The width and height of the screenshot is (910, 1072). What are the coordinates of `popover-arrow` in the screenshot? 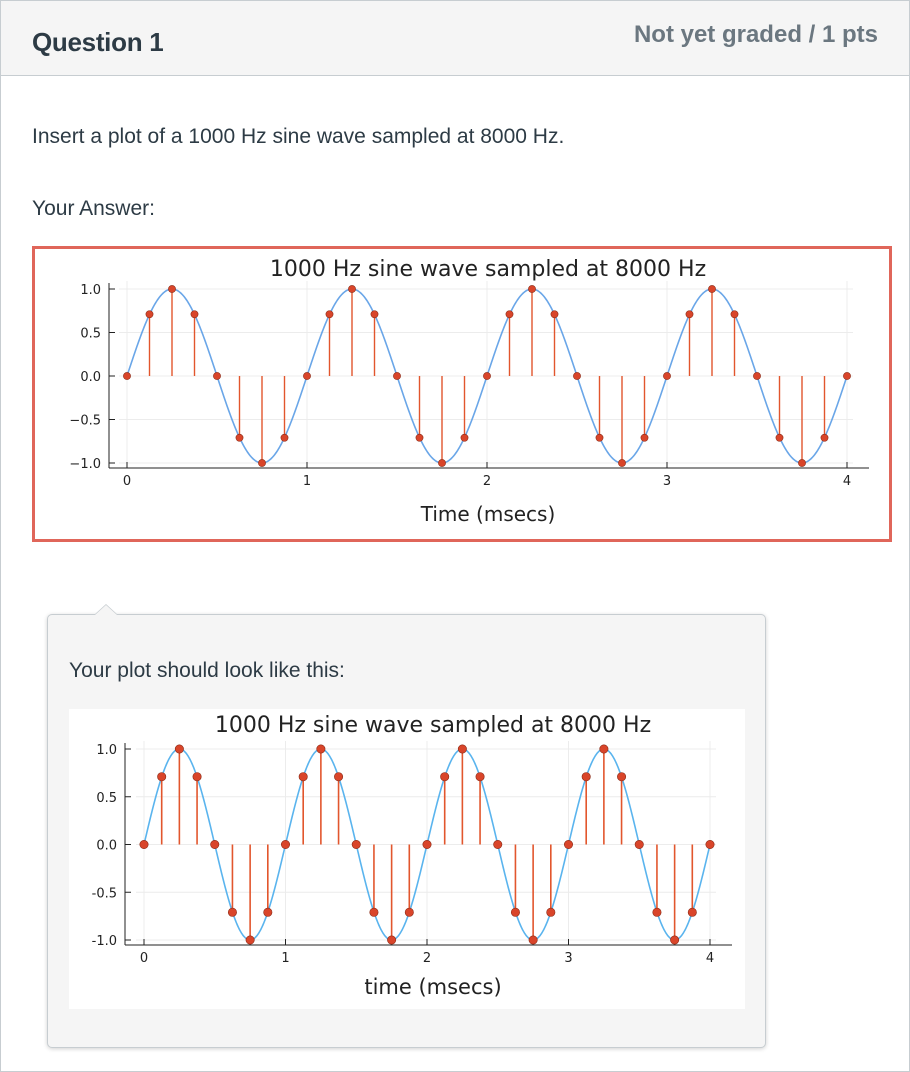 It's located at (106, 609).